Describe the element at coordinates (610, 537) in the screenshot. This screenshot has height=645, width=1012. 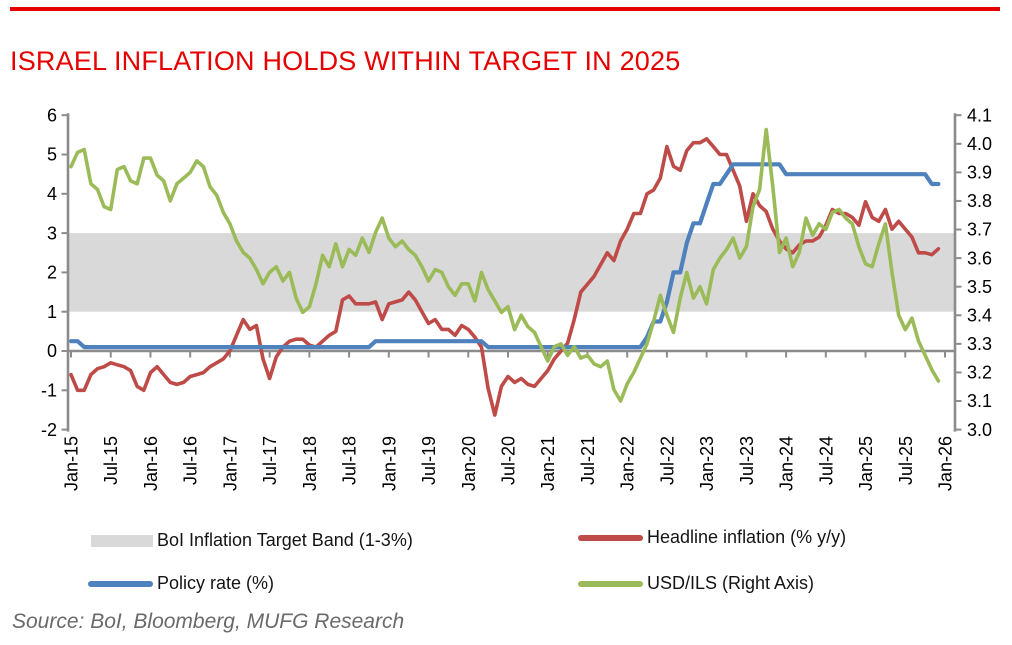
I see `legend-swatch-inflation` at that location.